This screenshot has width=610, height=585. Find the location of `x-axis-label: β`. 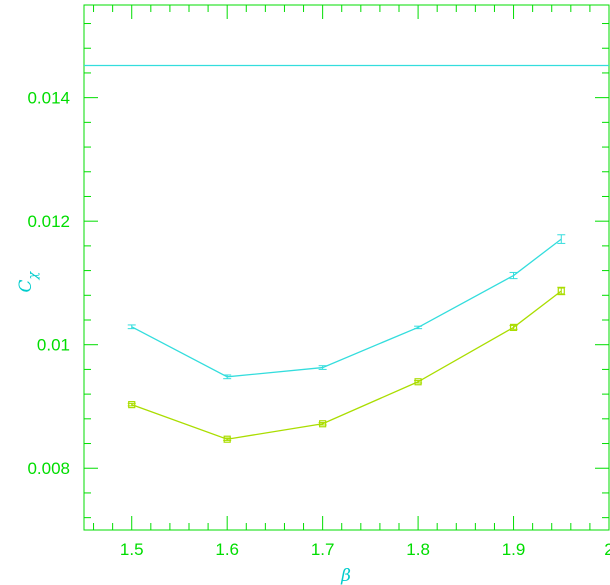

x-axis-label: β is located at coordinates (345, 575).